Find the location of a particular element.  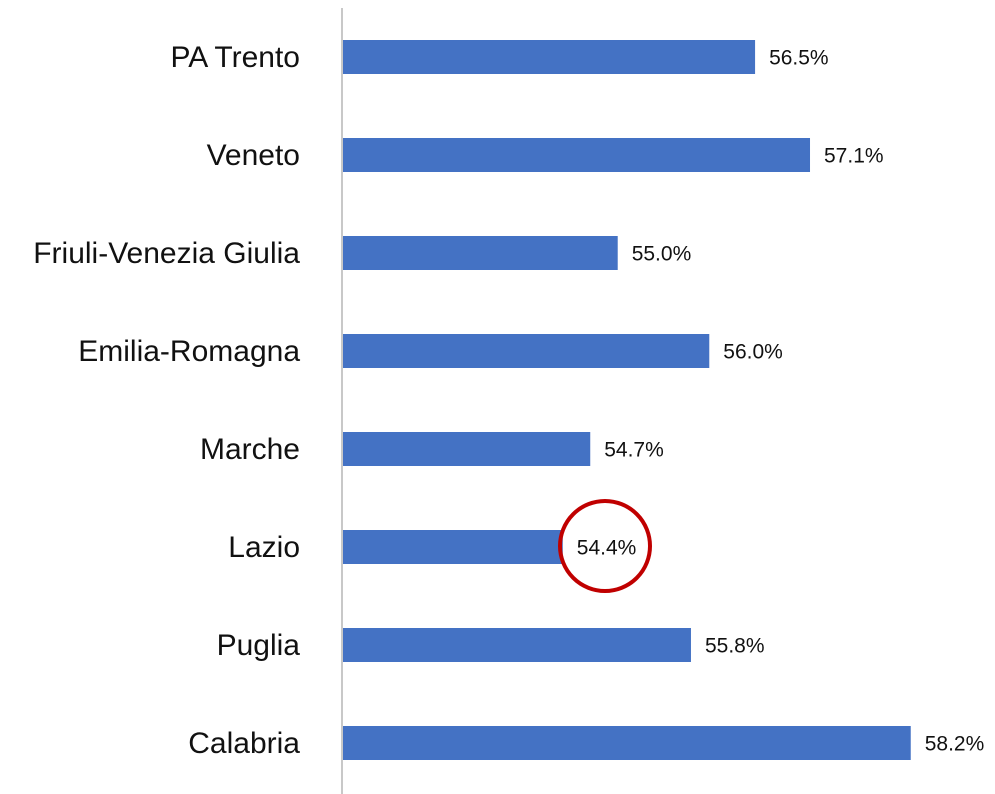

highlight-circle is located at coordinates (605, 546).